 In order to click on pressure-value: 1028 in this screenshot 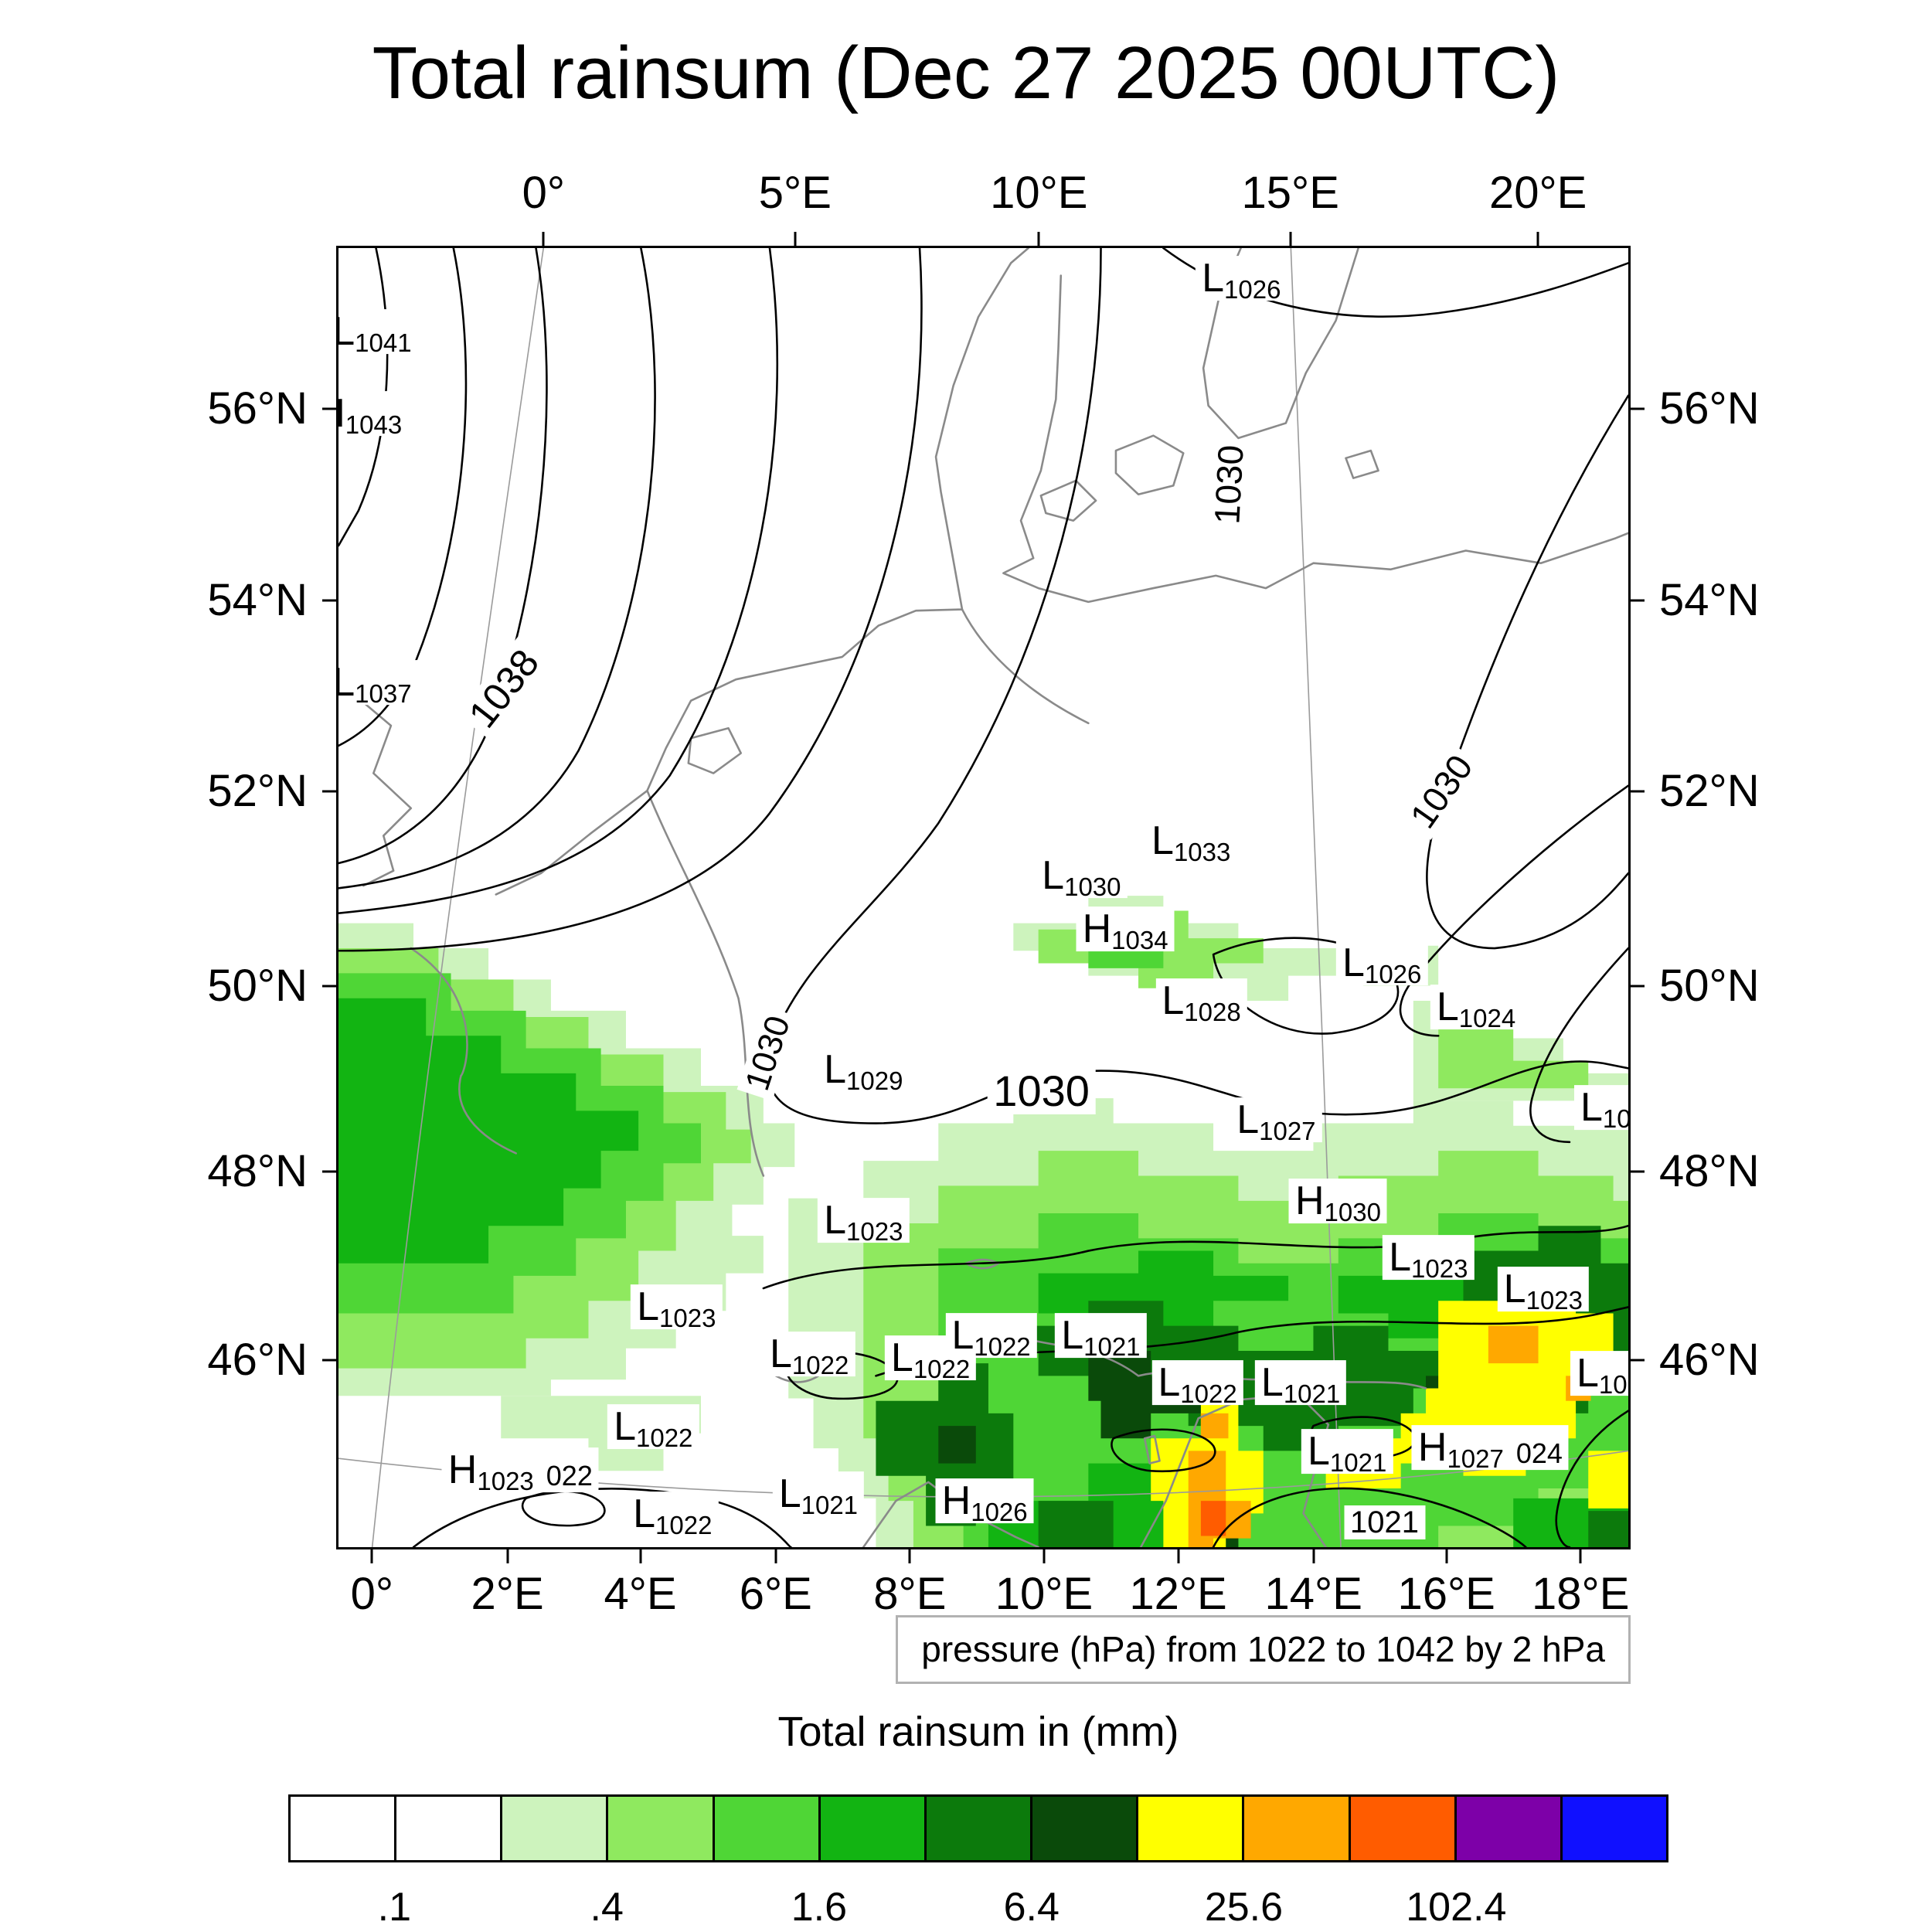, I will do `click(1212, 1012)`.